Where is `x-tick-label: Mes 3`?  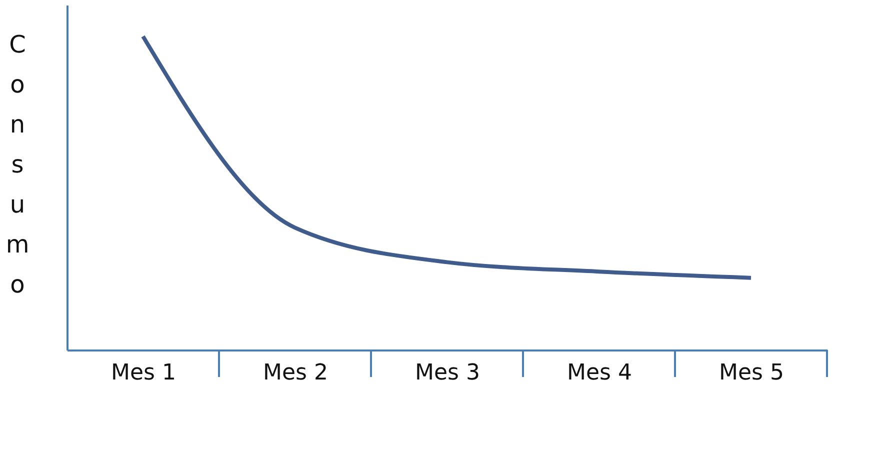
x-tick-label: Mes 3 is located at coordinates (447, 373).